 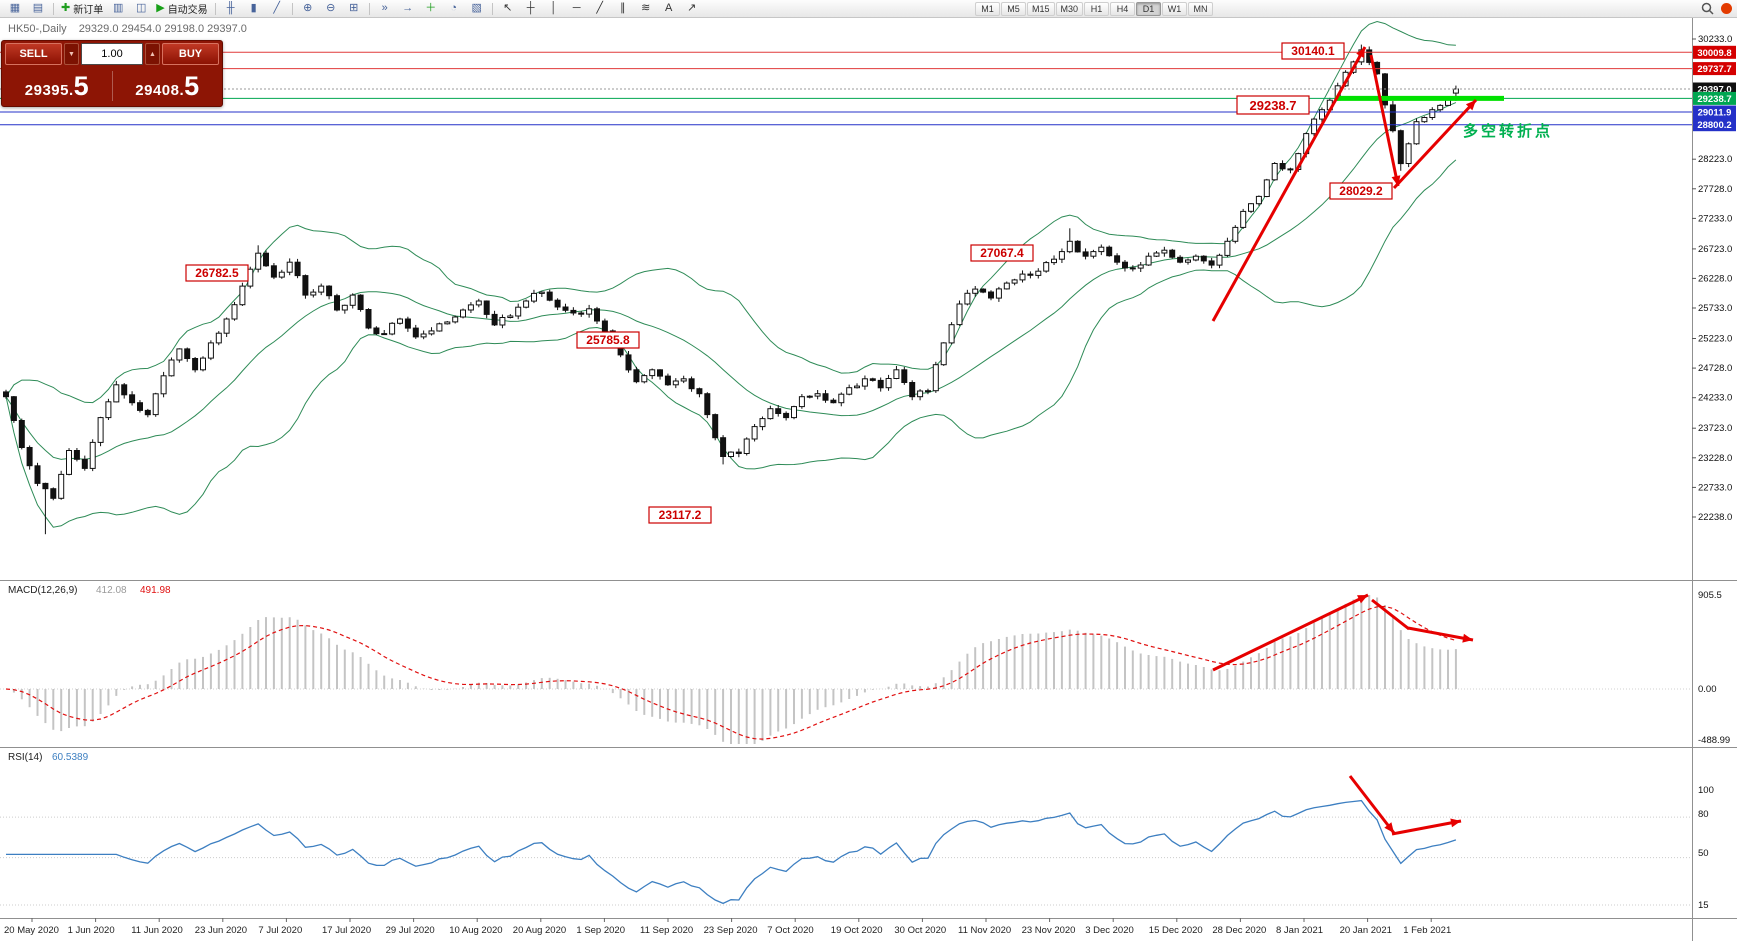 What do you see at coordinates (1013, 9) in the screenshot?
I see `timeframe-button-m5: M5` at bounding box center [1013, 9].